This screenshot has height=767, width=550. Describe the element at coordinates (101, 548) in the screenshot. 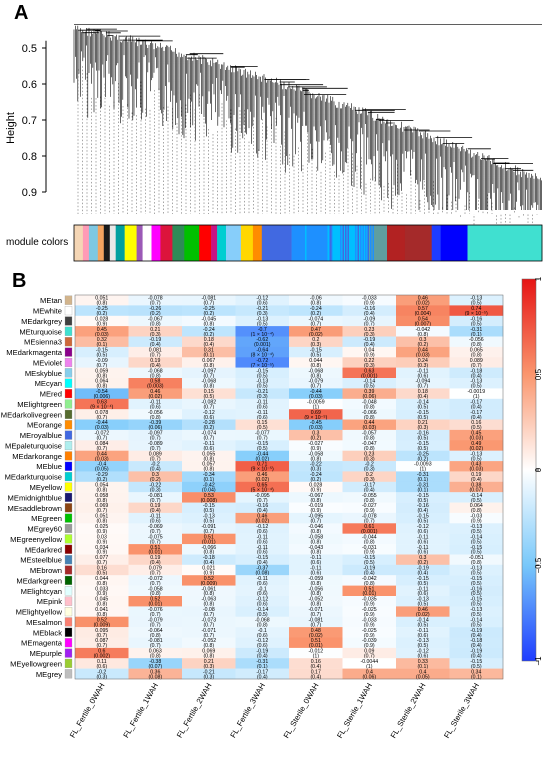

I see `cell-correlation: 0.034` at that location.